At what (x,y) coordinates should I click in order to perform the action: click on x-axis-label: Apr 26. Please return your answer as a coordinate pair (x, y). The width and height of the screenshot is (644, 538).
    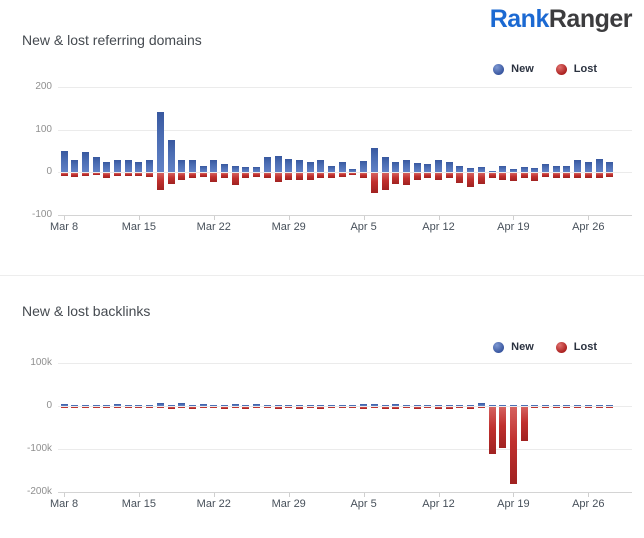
    Looking at the image, I should click on (588, 504).